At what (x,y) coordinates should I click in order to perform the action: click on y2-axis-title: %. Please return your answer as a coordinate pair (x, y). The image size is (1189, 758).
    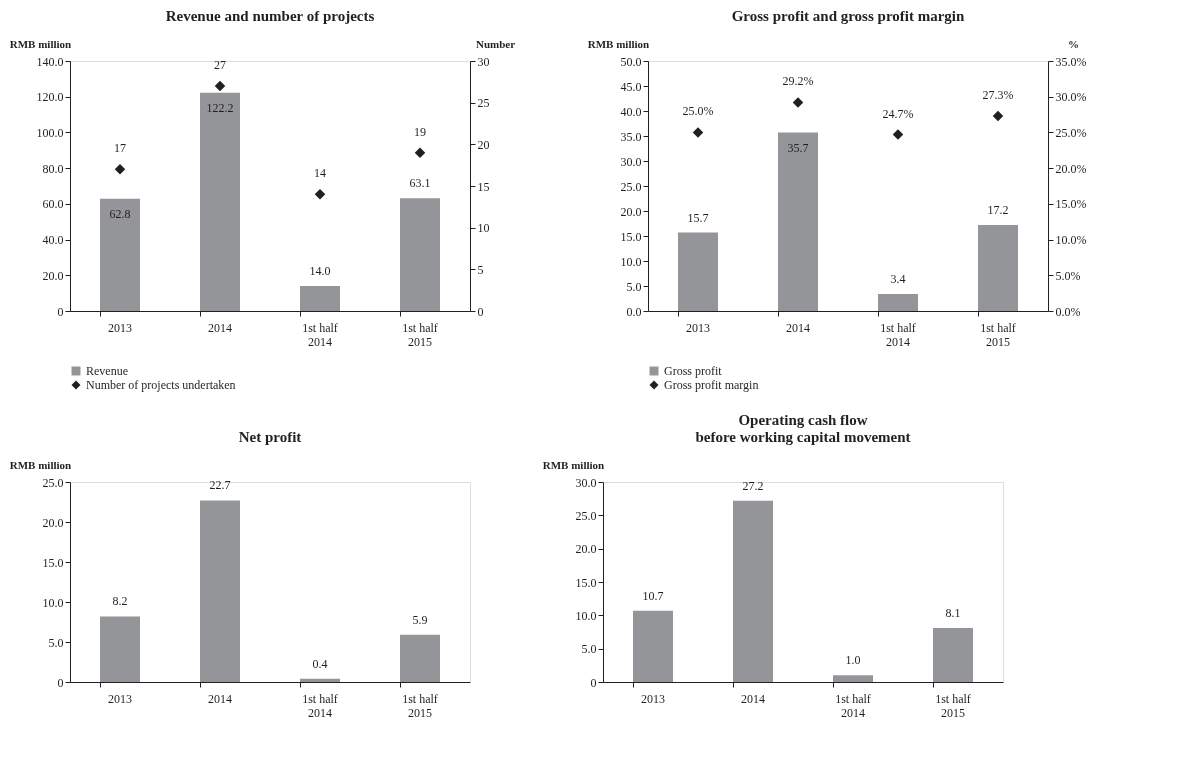
    Looking at the image, I should click on (1073, 43).